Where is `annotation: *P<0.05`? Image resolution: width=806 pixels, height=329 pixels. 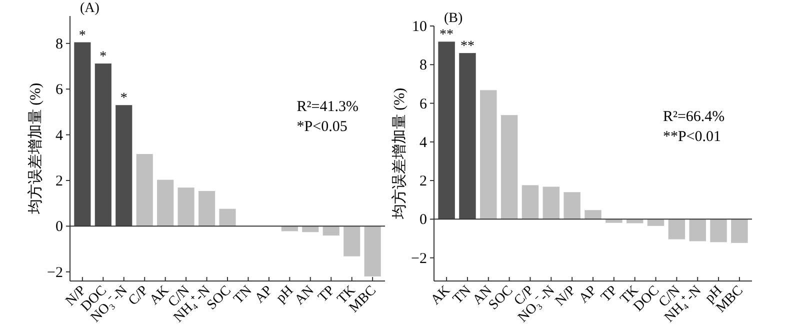 annotation: *P<0.05 is located at coordinates (322, 127).